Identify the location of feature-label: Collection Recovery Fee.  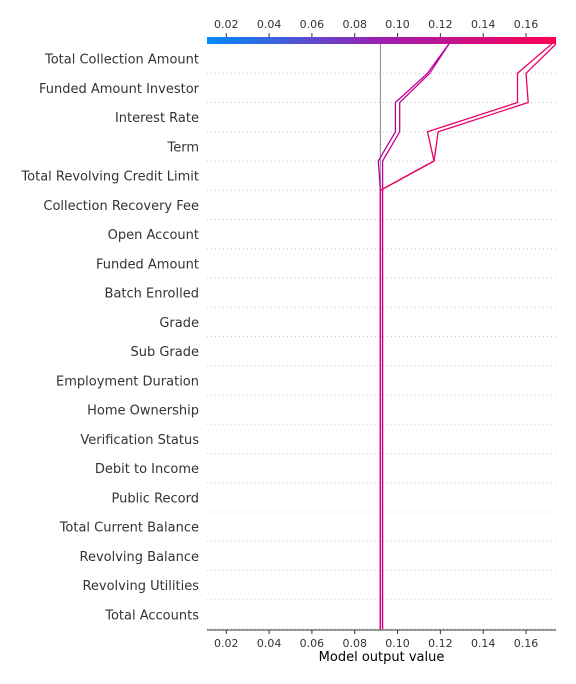
(121, 206).